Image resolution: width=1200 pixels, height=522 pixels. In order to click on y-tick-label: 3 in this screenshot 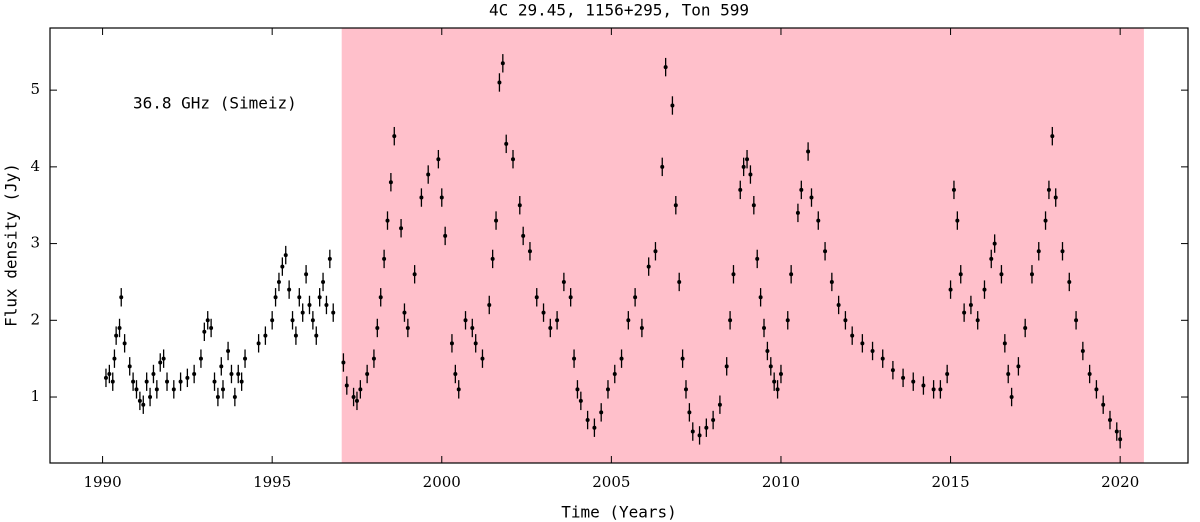, I will do `click(35, 243)`.